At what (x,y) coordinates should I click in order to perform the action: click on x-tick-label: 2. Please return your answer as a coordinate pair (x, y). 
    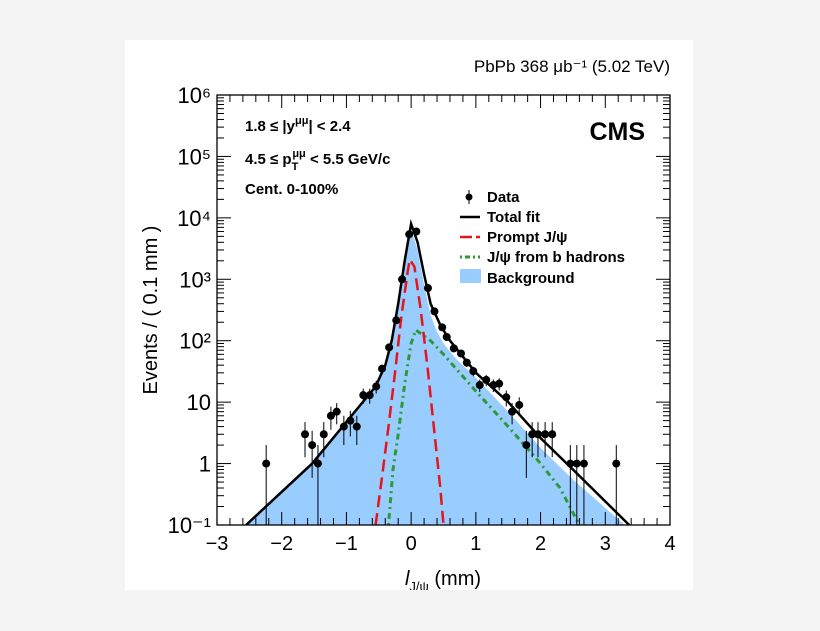
    Looking at the image, I should click on (540, 544).